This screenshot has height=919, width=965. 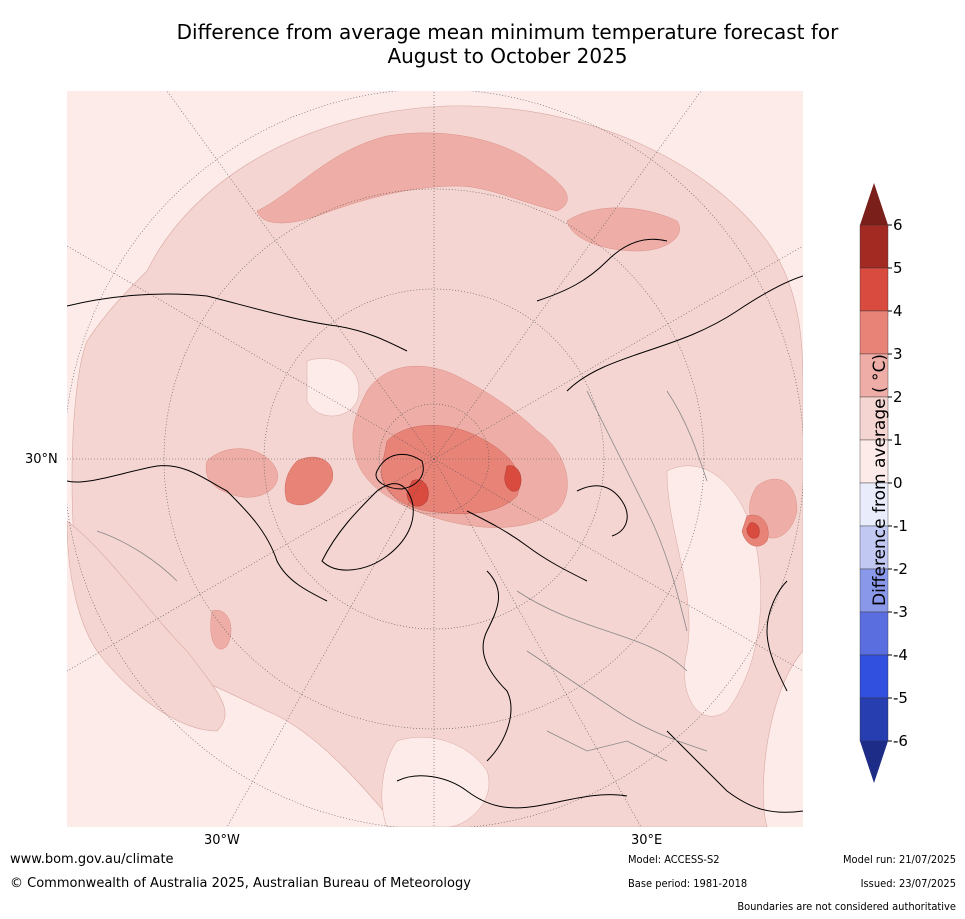 What do you see at coordinates (898, 268) in the screenshot?
I see `colorbar-tick-label: 5` at bounding box center [898, 268].